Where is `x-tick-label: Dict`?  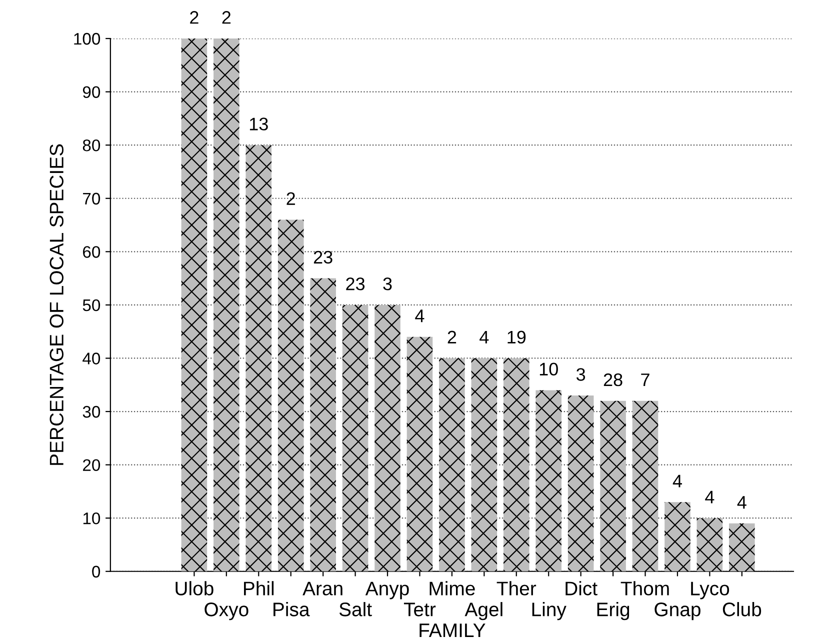
x-tick-label: Dict is located at coordinates (582, 588).